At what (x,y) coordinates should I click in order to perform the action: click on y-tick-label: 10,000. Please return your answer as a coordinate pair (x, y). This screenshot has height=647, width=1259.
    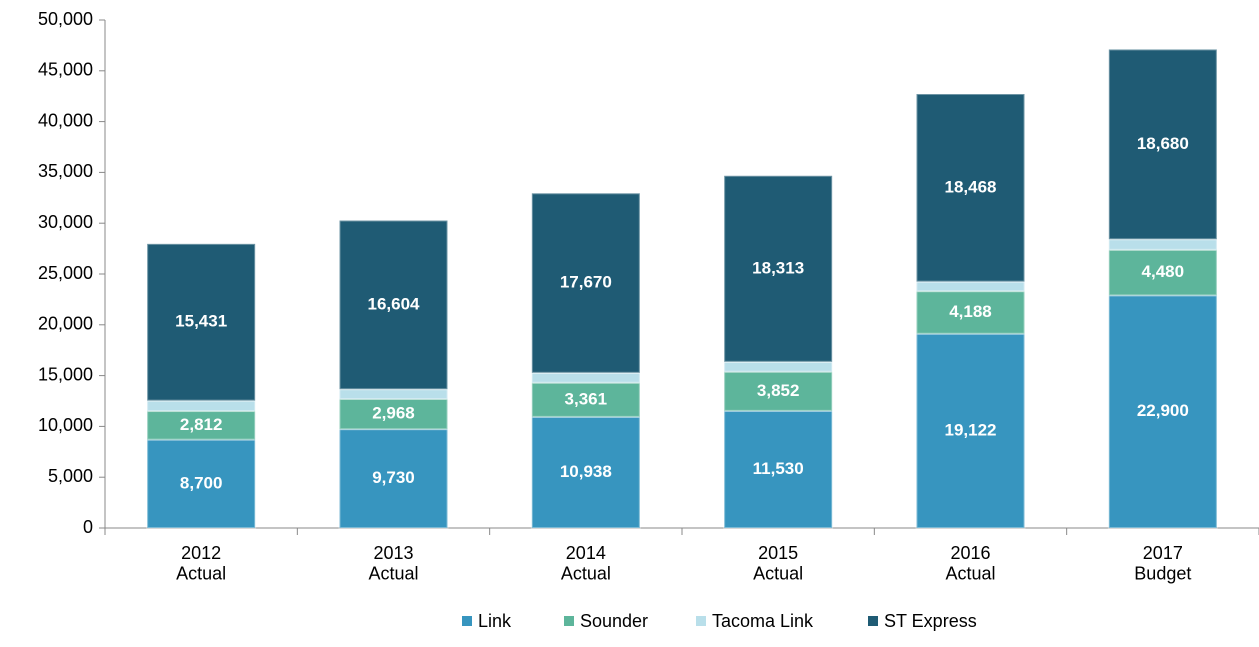
    Looking at the image, I should click on (65, 425).